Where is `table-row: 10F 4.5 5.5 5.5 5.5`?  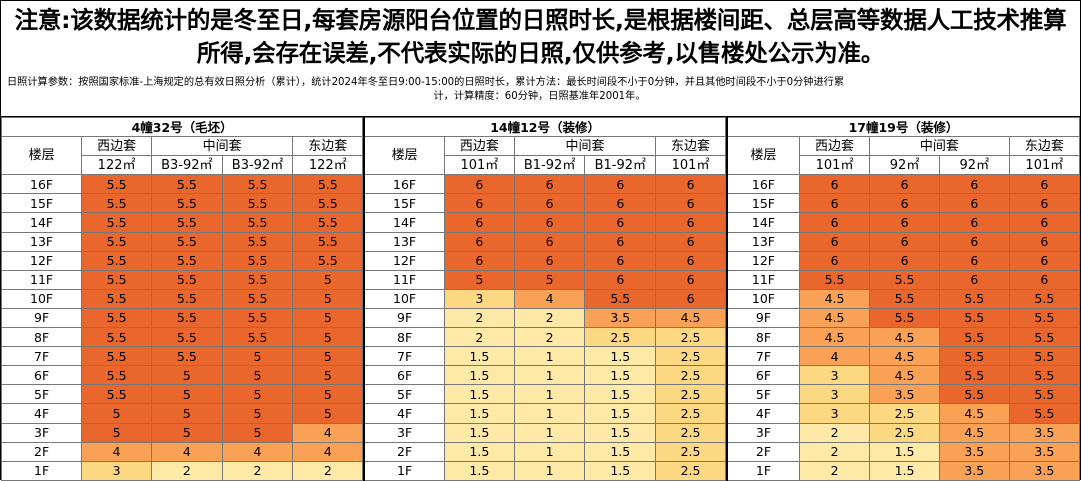 table-row: 10F 4.5 5.5 5.5 5.5 is located at coordinates (903, 298).